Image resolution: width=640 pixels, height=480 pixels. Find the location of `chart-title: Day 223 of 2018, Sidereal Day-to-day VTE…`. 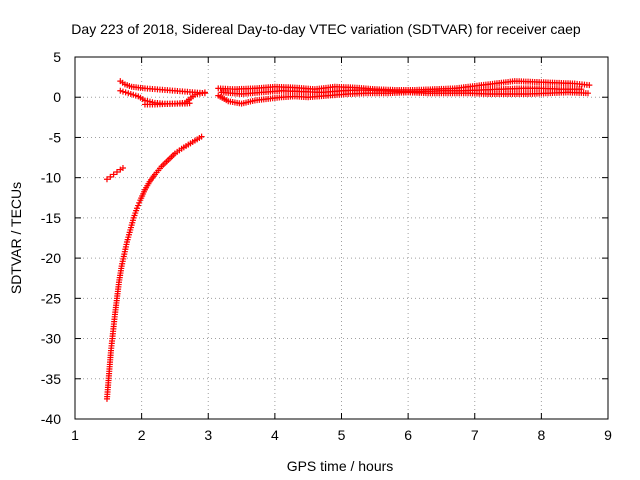

chart-title: Day 223 of 2018, Sidereal Day-to-day VTE… is located at coordinates (326, 29).